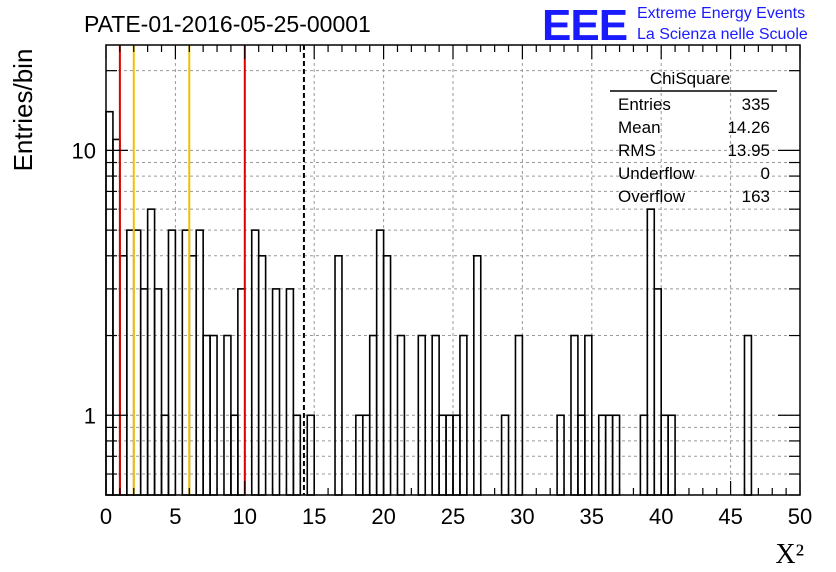 The image size is (836, 572). I want to click on x-tick-label: 35, so click(592, 516).